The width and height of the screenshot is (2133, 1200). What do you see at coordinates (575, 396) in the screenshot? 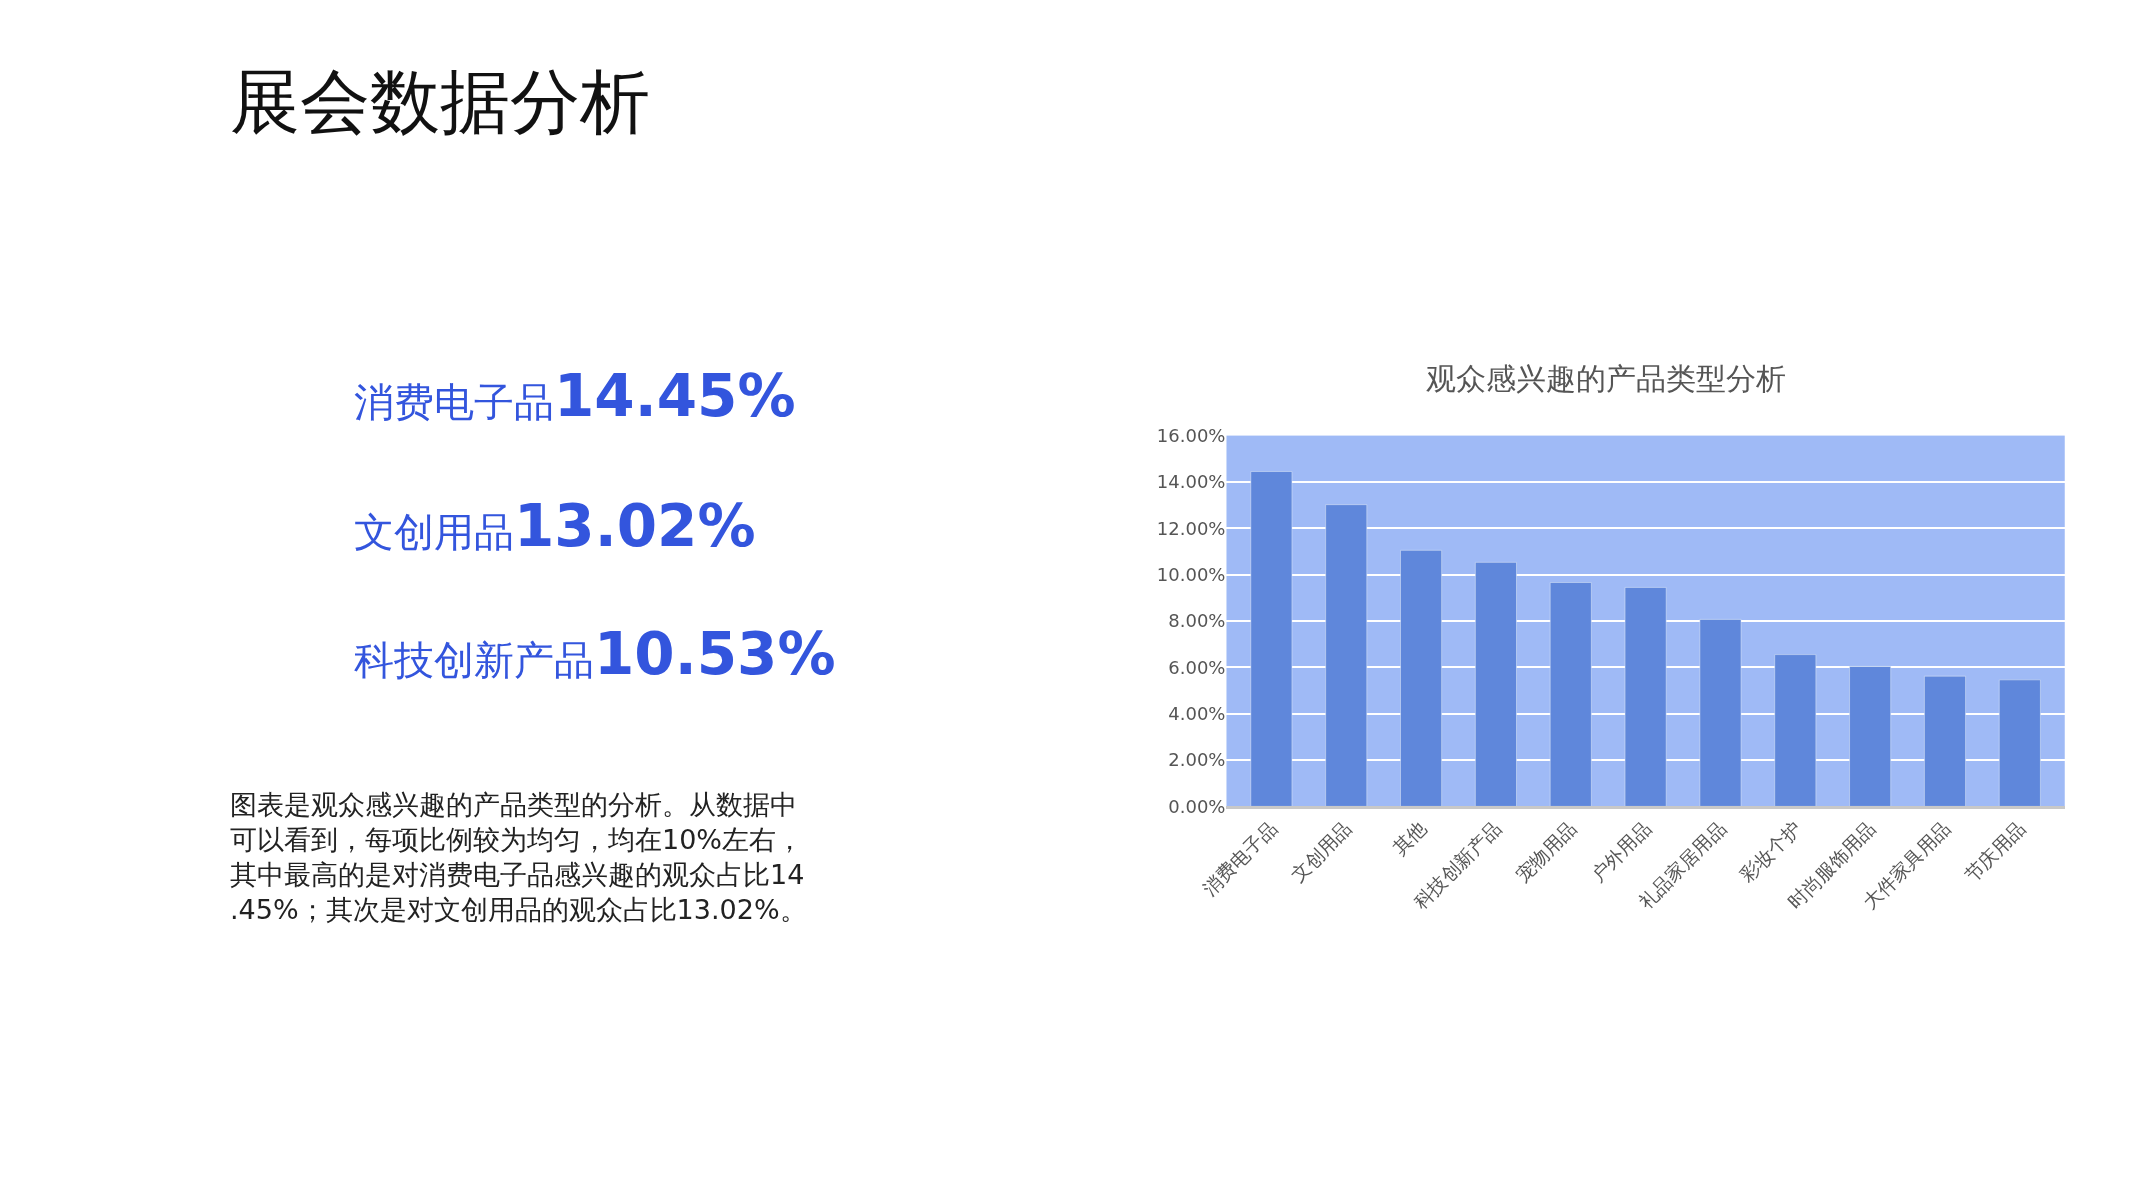
I see `text: 消费电子品14.45%` at bounding box center [575, 396].